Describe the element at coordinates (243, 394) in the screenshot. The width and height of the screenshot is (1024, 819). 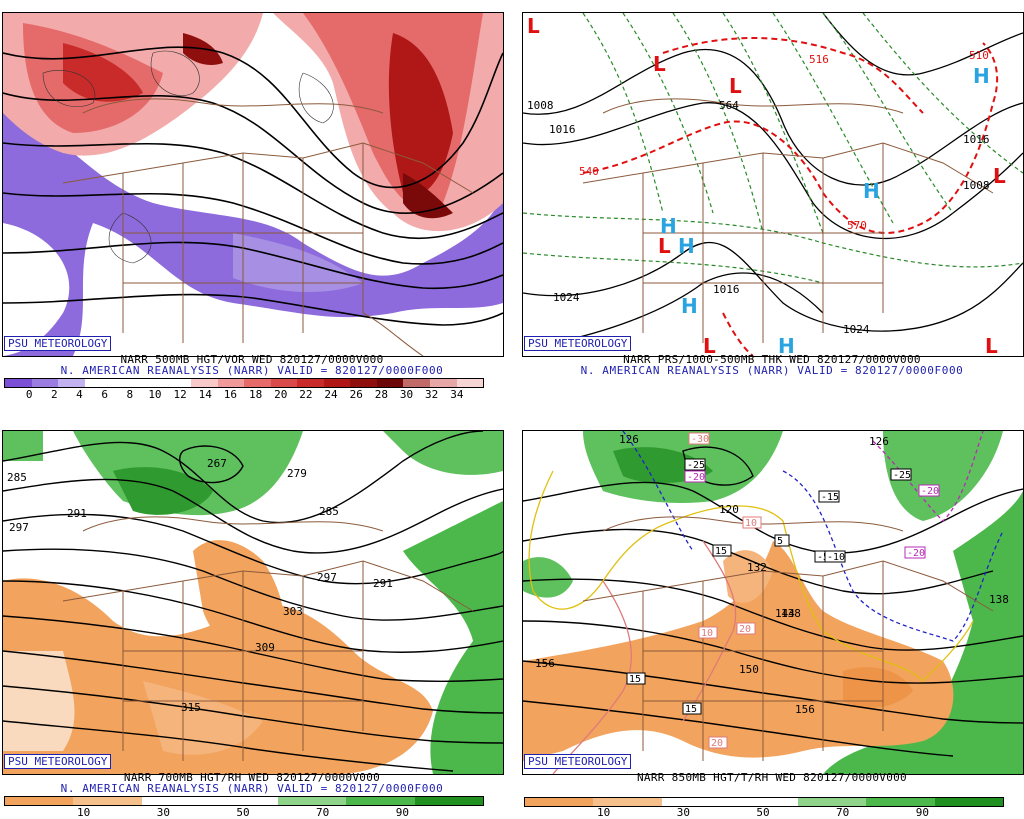
I see `vorticity-scale-labels: 0 2 4 6 8 10 12 14 16 18 20 22 24 26 28 30 32 34` at that location.